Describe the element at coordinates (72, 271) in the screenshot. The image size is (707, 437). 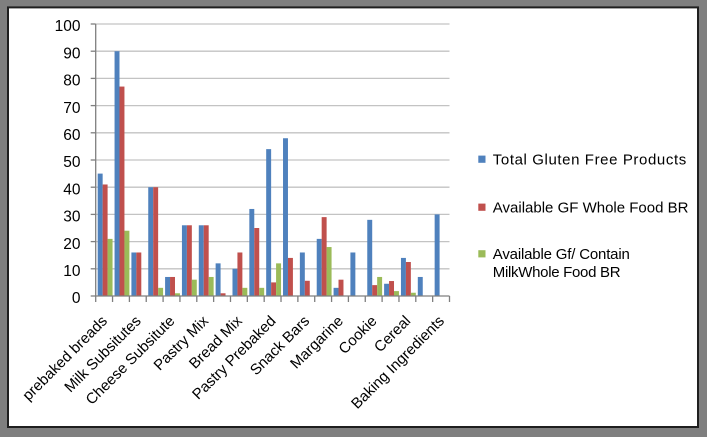
I see `svg-text: 10` at that location.